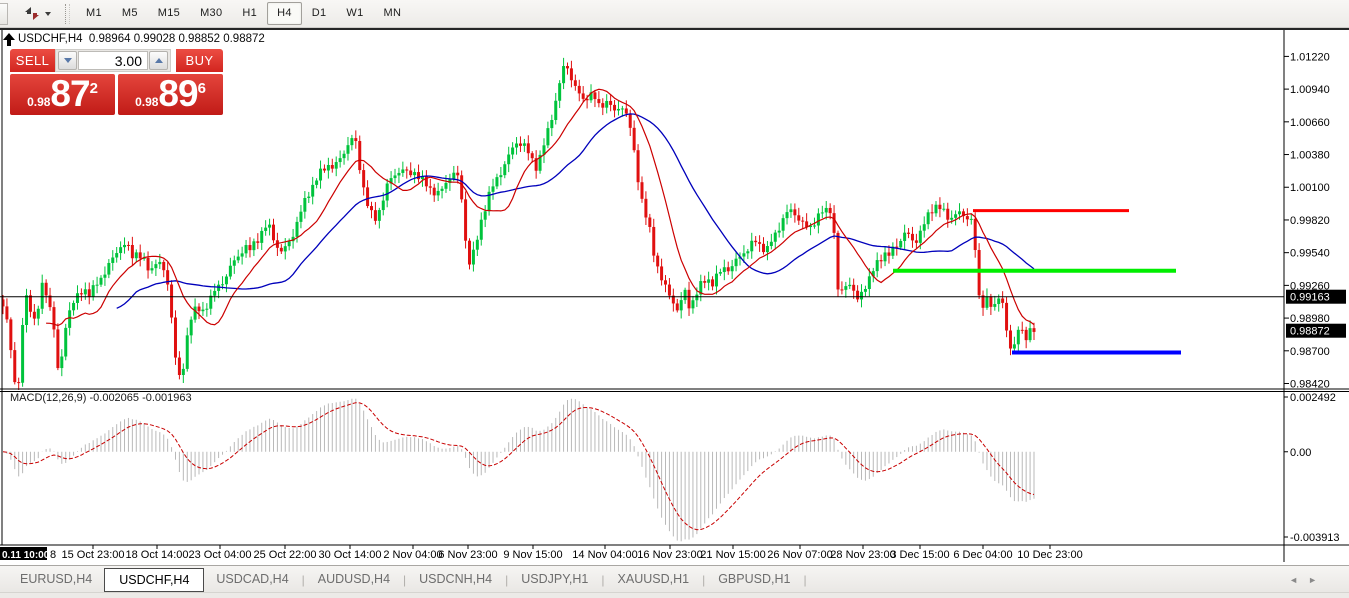  What do you see at coordinates (53, 555) in the screenshot?
I see `svg-text: 8` at bounding box center [53, 555].